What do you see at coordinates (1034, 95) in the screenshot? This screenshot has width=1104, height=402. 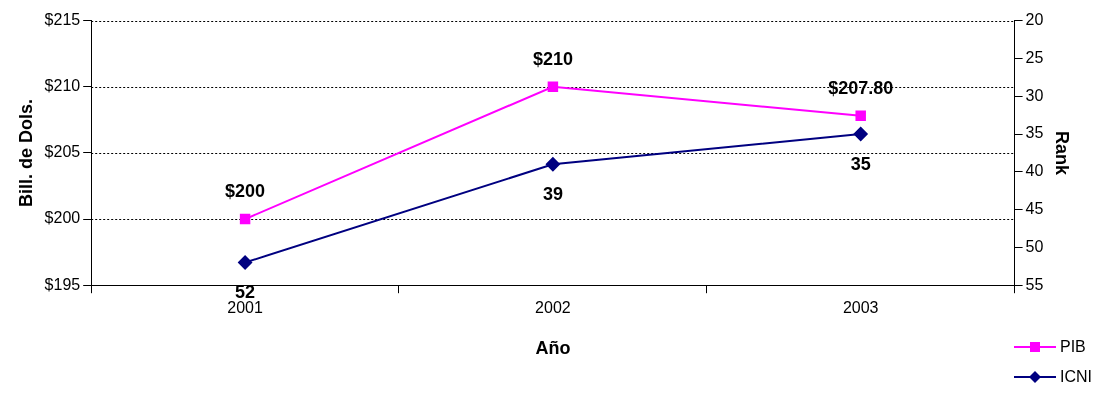 I see `y2-tick-label: 30` at bounding box center [1034, 95].